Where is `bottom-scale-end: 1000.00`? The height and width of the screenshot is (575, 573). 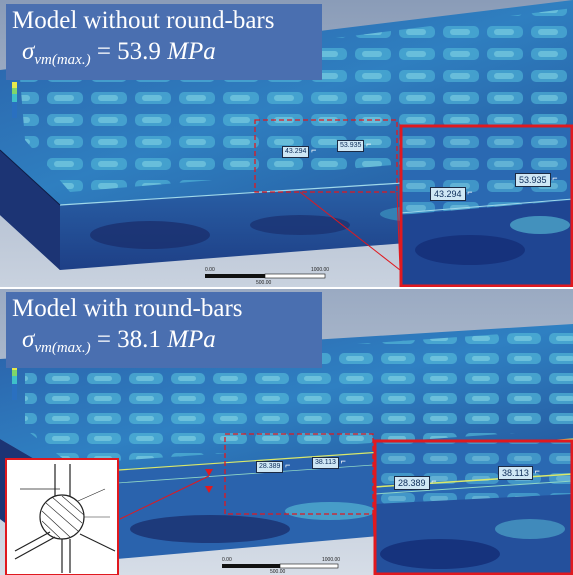
bottom-scale-end: 1000.00 is located at coordinates (331, 560).